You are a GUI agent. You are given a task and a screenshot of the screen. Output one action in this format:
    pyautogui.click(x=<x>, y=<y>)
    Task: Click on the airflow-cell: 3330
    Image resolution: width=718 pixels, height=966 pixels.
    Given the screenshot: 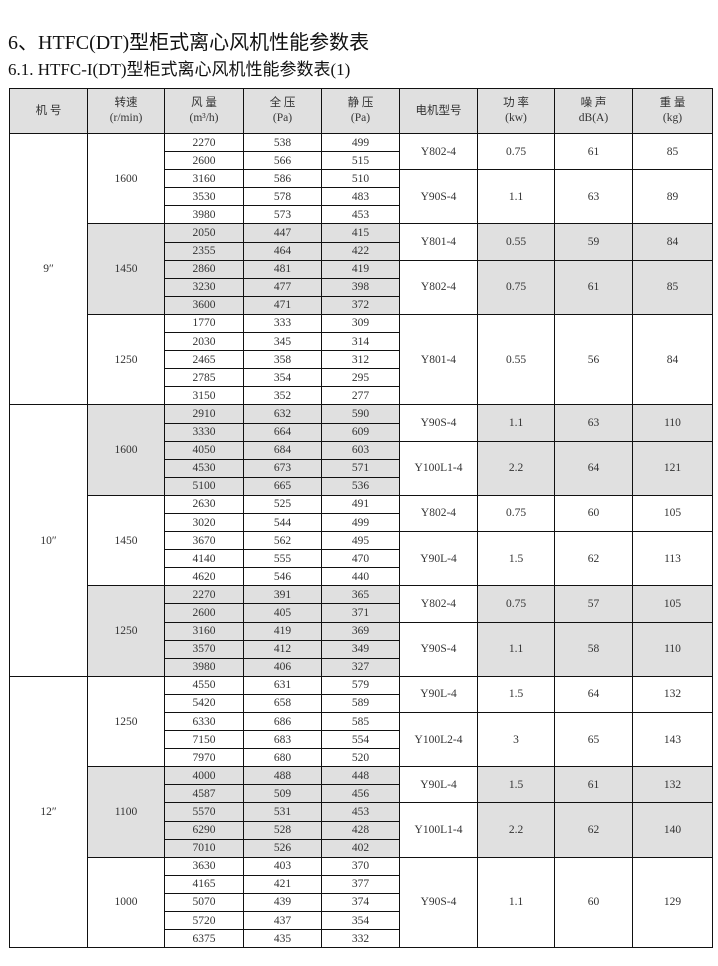 What is the action you would take?
    pyautogui.click(x=204, y=432)
    